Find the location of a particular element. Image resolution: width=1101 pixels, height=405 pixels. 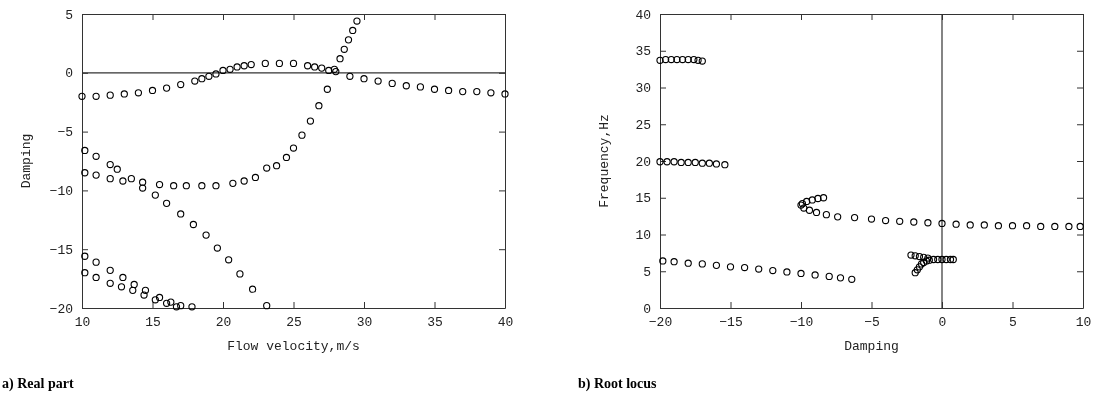

x-tick-label: 10 is located at coordinates (1083, 323).